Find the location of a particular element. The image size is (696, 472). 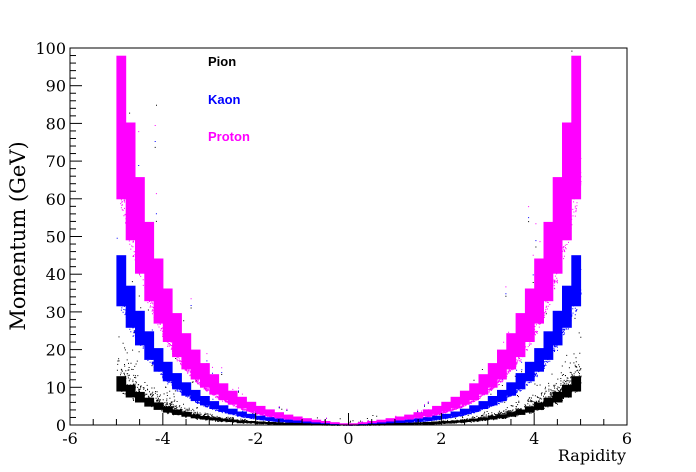

y-tick-label: 0 is located at coordinates (61, 425).